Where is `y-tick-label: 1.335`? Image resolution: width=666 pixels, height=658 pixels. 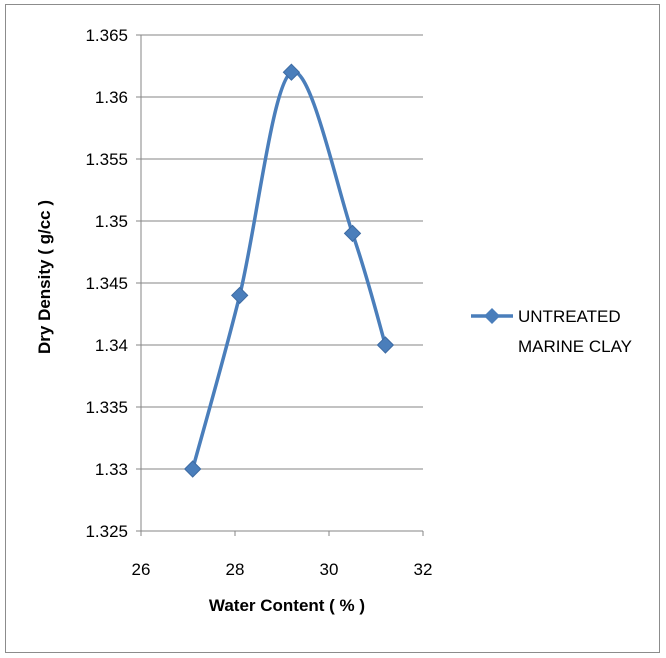
y-tick-label: 1.335 is located at coordinates (106, 407).